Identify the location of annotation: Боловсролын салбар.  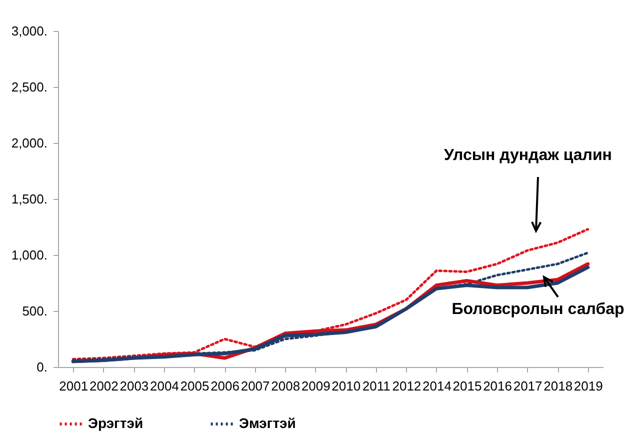
(538, 309).